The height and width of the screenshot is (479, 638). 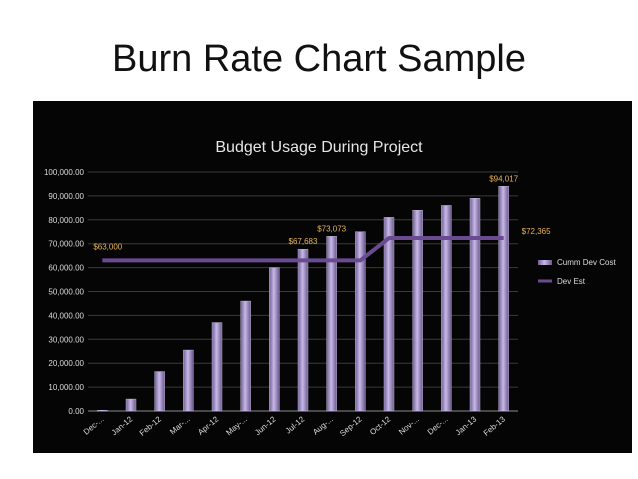 What do you see at coordinates (66, 339) in the screenshot?
I see `y-tick-label: 30,000.00` at bounding box center [66, 339].